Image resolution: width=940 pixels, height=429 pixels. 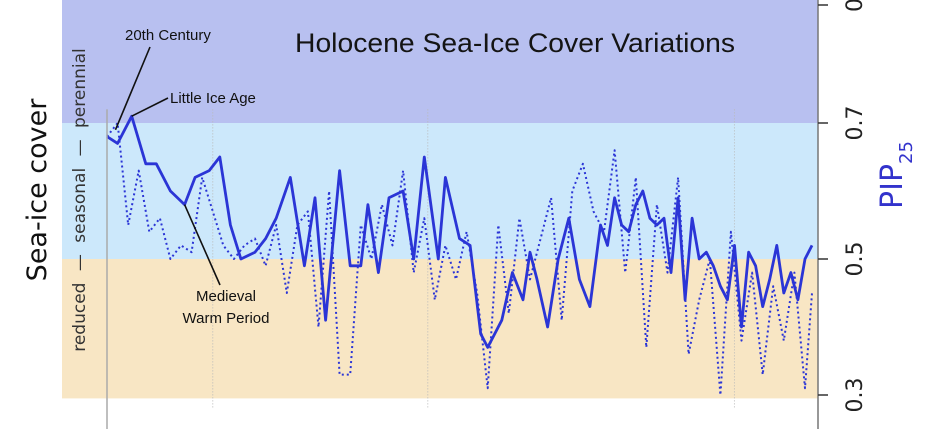 What do you see at coordinates (515, 43) in the screenshot?
I see `chart-title: Holocene Sea-Ice Cover Variations` at bounding box center [515, 43].